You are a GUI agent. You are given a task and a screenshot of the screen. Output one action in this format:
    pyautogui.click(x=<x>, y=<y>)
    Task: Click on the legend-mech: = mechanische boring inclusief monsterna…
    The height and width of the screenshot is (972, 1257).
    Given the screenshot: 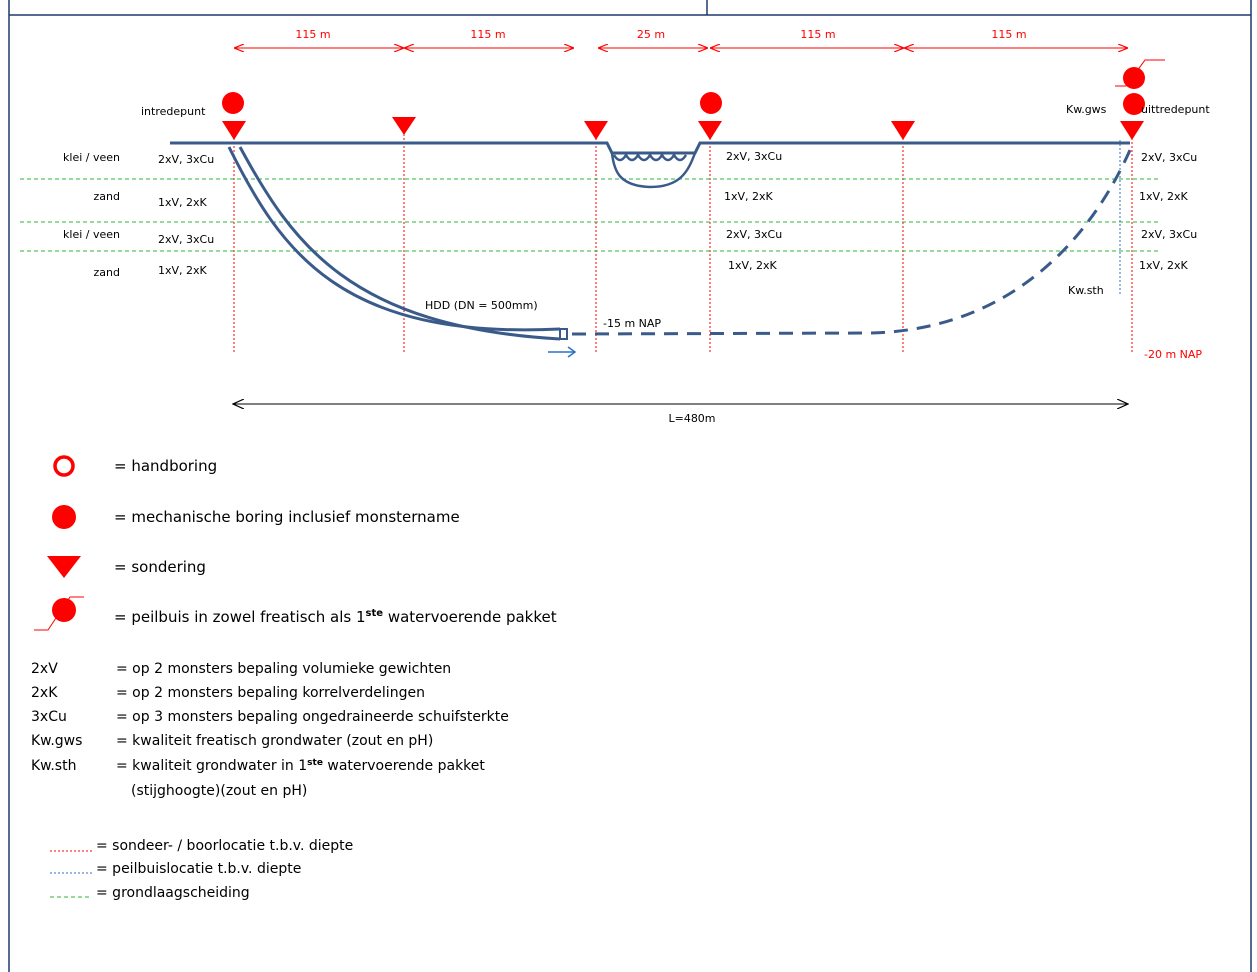 What is the action you would take?
    pyautogui.click(x=287, y=517)
    